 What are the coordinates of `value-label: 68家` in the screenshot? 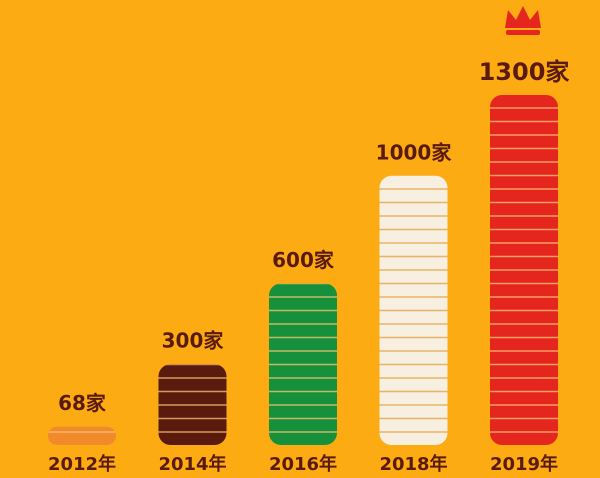 It's located at (82, 403).